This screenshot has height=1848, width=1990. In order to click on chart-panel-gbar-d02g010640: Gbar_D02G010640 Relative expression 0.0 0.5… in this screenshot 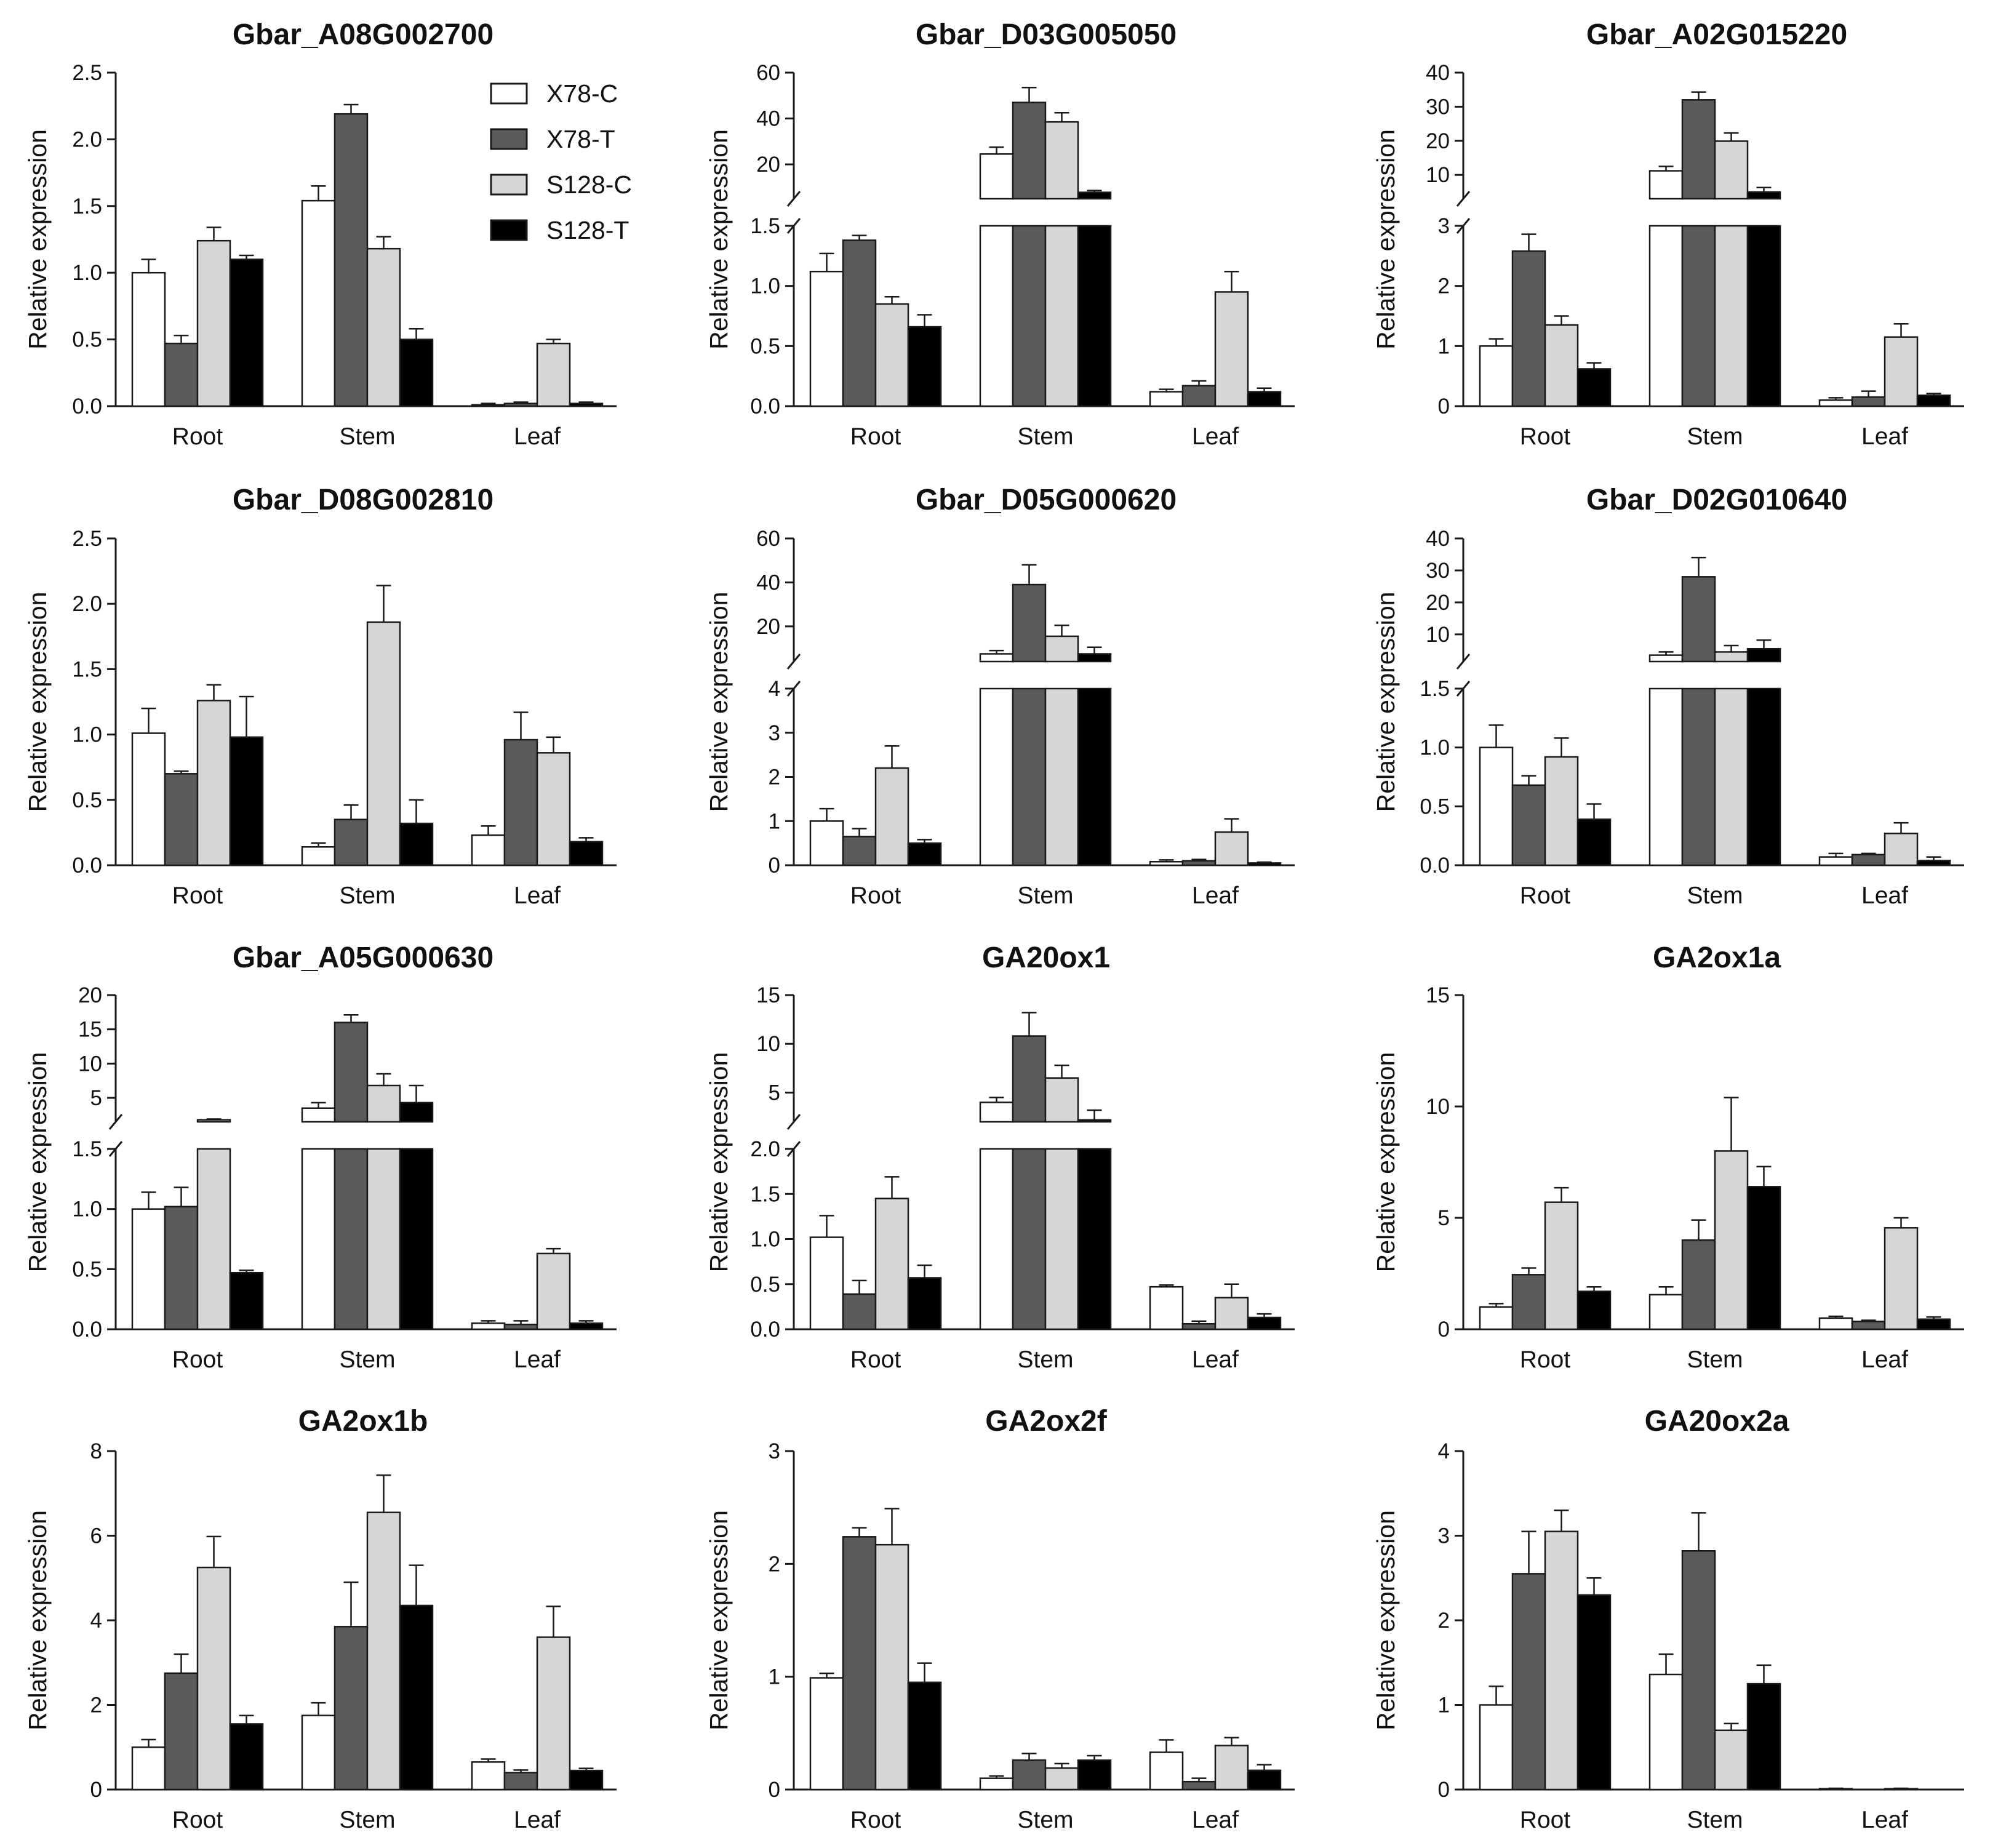, I will do `click(1668, 696)`.